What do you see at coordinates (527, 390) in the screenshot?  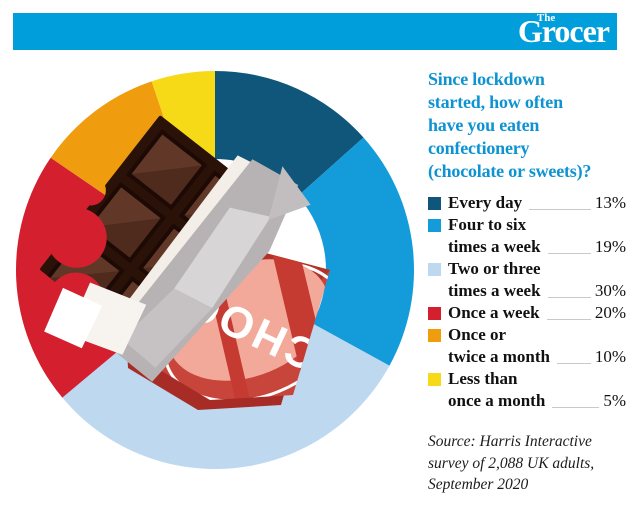 I see `legend-item-5: Less than once a month 5%` at bounding box center [527, 390].